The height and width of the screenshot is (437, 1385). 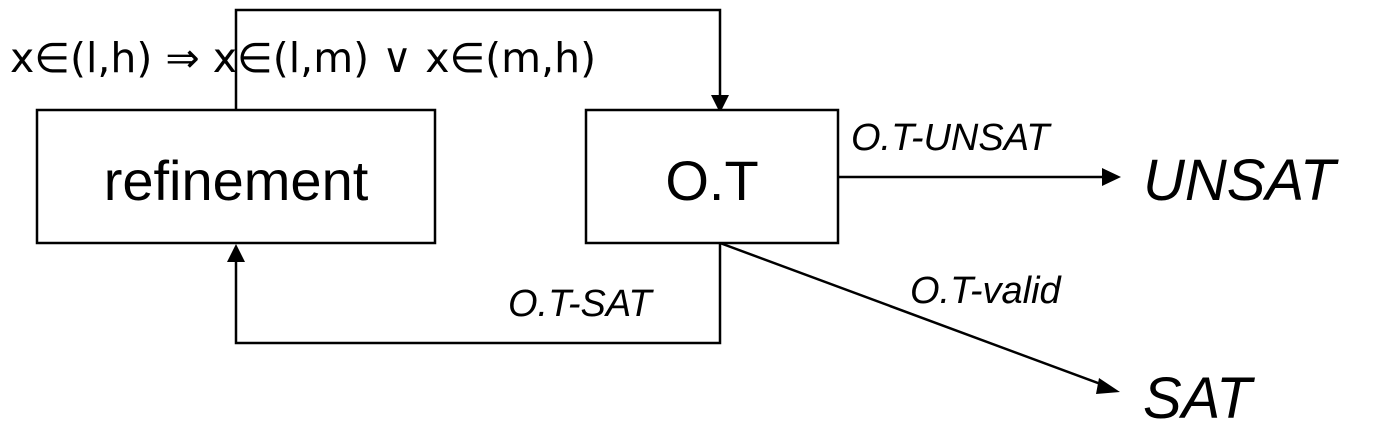 I want to click on edge-ot-to-refinement-label: O.T-SAT, so click(x=581, y=304).